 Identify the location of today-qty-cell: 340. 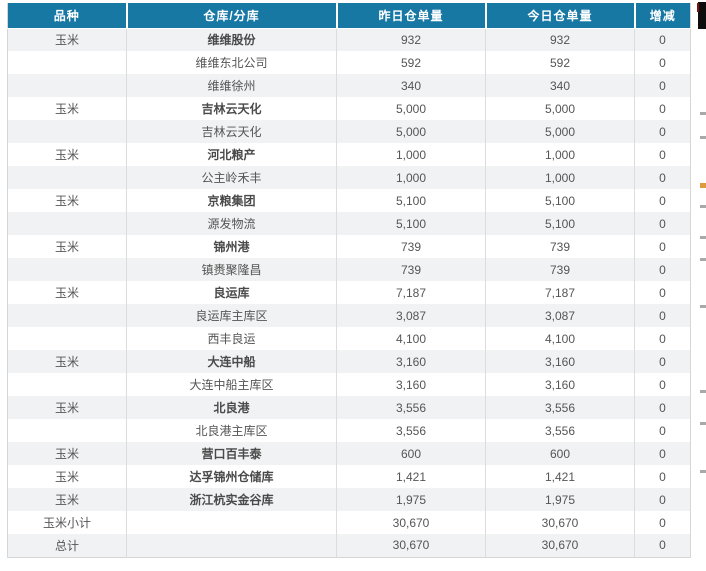
(560, 85).